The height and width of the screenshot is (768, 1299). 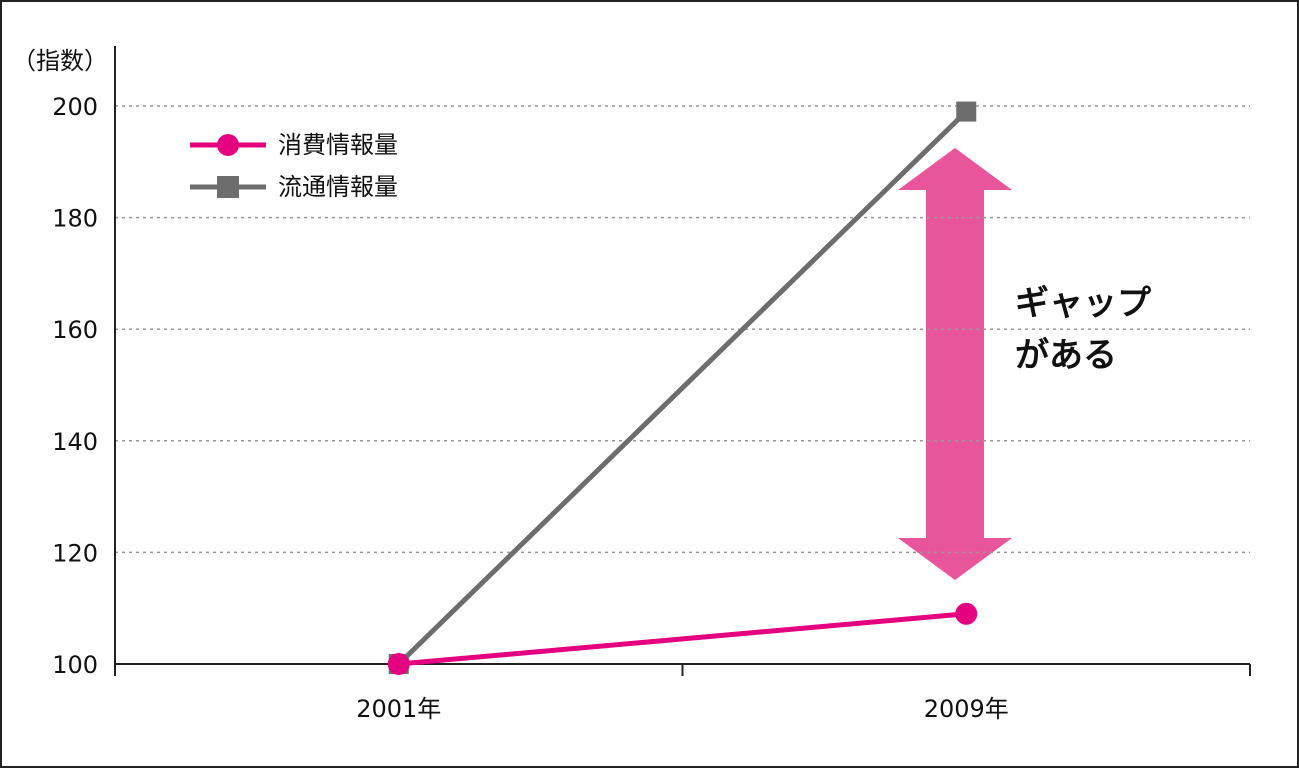 What do you see at coordinates (955, 364) in the screenshot?
I see `gap-arrow` at bounding box center [955, 364].